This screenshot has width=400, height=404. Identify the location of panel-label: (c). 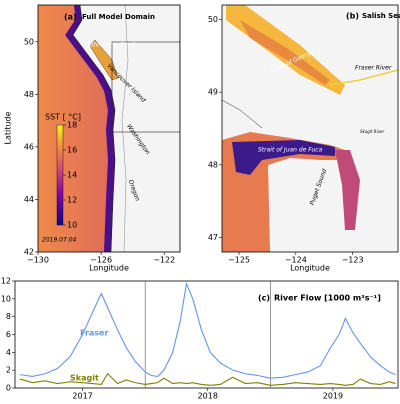
(264, 298).